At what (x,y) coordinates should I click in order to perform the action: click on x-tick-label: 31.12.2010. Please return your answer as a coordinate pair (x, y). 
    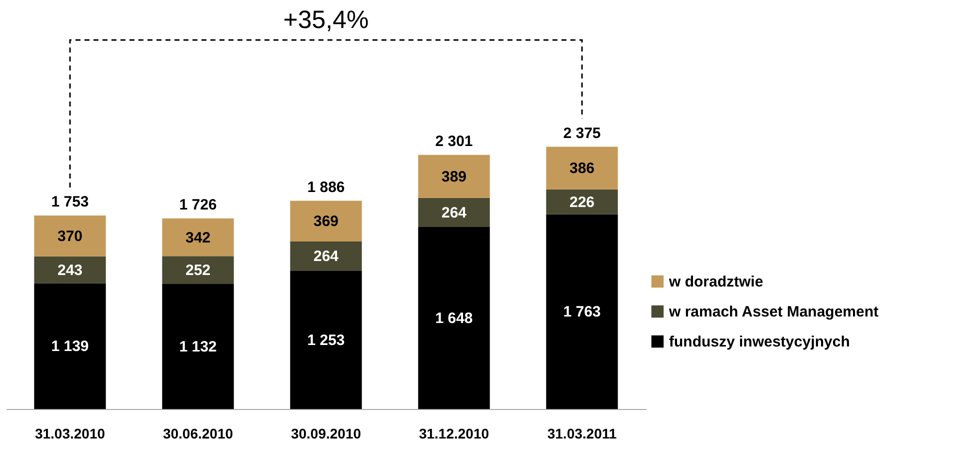
    Looking at the image, I should click on (454, 434).